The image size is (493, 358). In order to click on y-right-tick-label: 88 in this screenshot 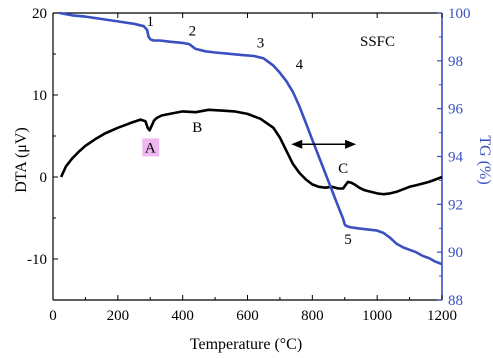, I will do `click(455, 301)`.